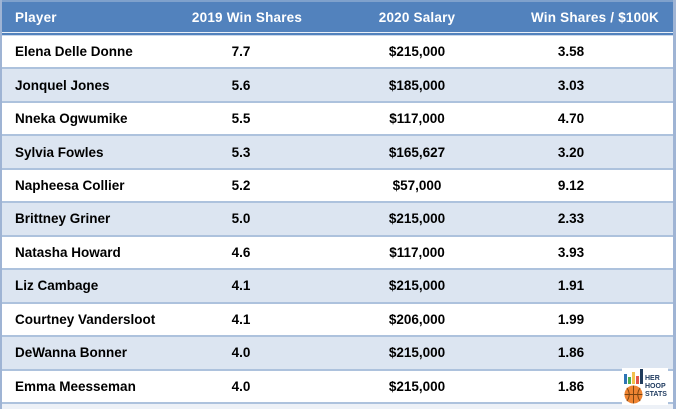 Image resolution: width=676 pixels, height=409 pixels. What do you see at coordinates (63, 219) in the screenshot?
I see `player-name: Brittney Griner` at bounding box center [63, 219].